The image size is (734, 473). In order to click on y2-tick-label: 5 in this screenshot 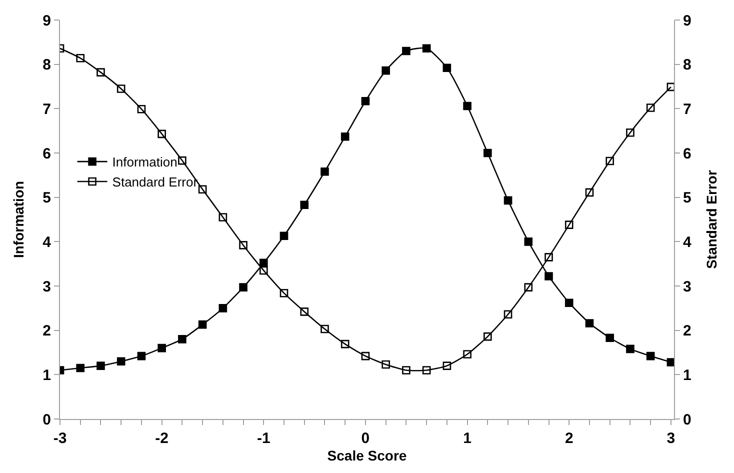, I will do `click(687, 198)`.